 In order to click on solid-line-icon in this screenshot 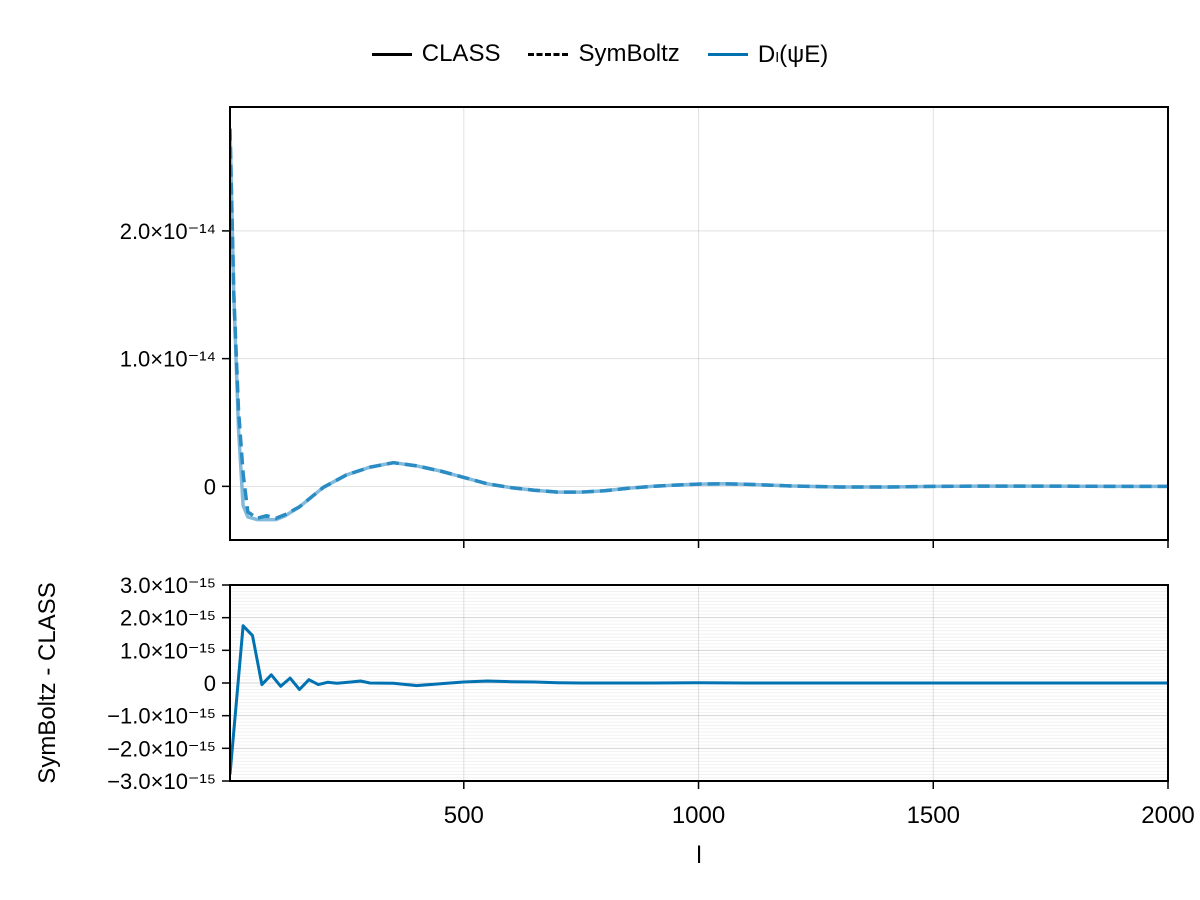, I will do `click(391, 54)`.